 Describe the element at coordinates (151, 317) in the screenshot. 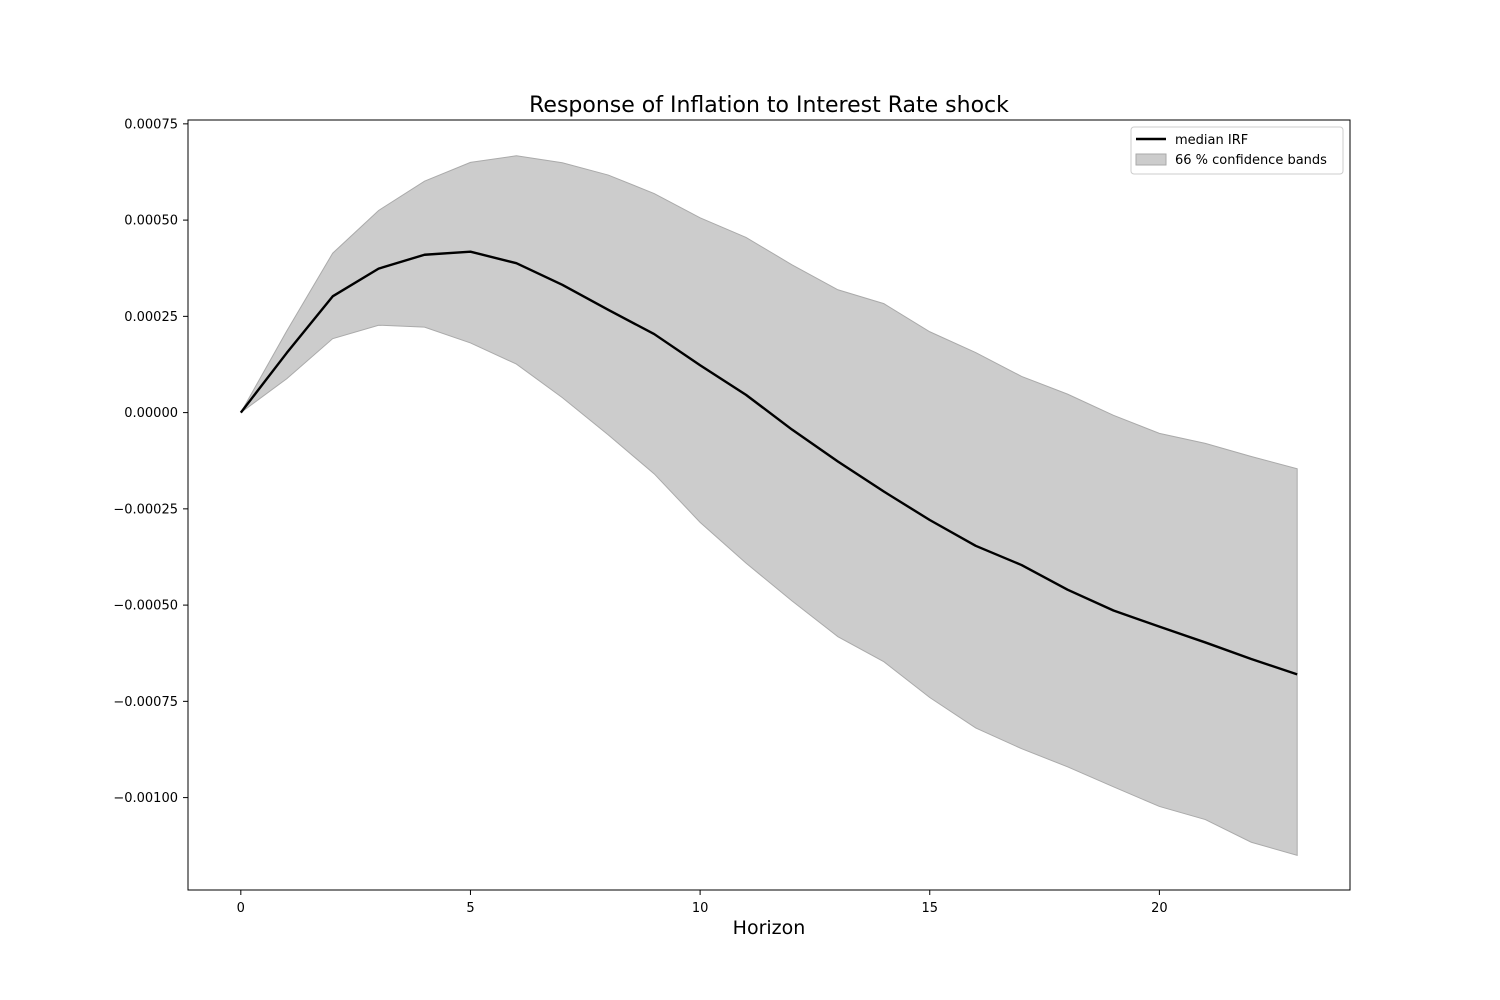

I see `y-tick-label: 0.00025` at that location.